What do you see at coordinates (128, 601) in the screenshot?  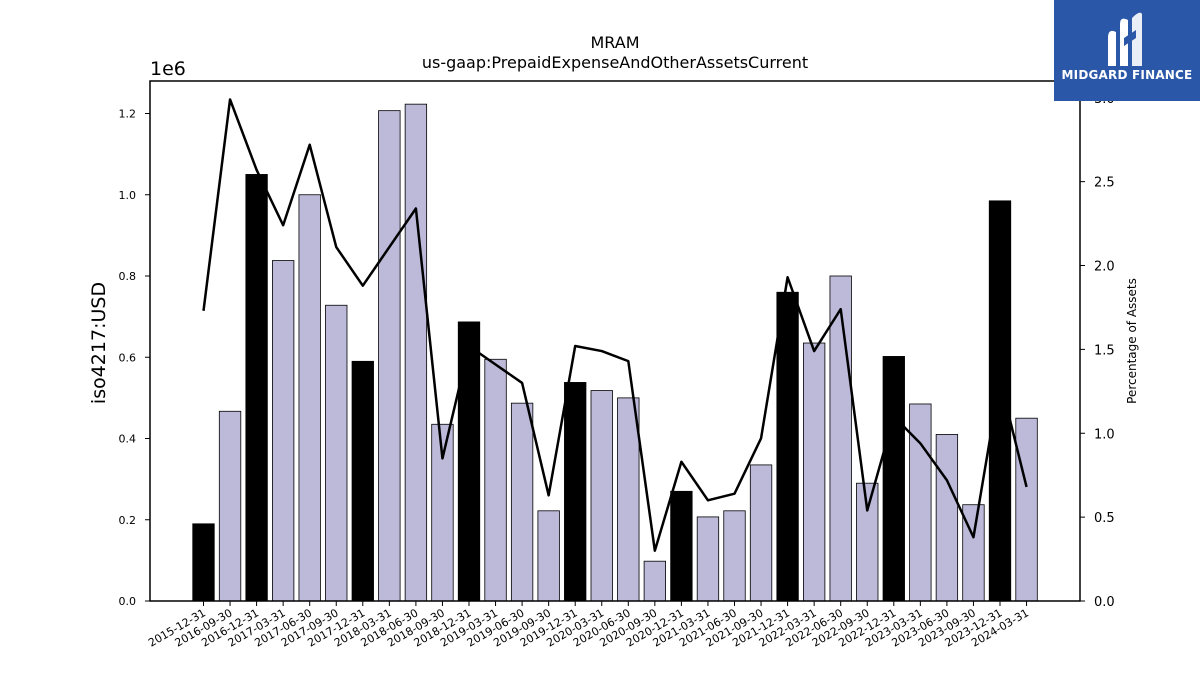 I see `y-tick-label: 0.0` at bounding box center [128, 601].